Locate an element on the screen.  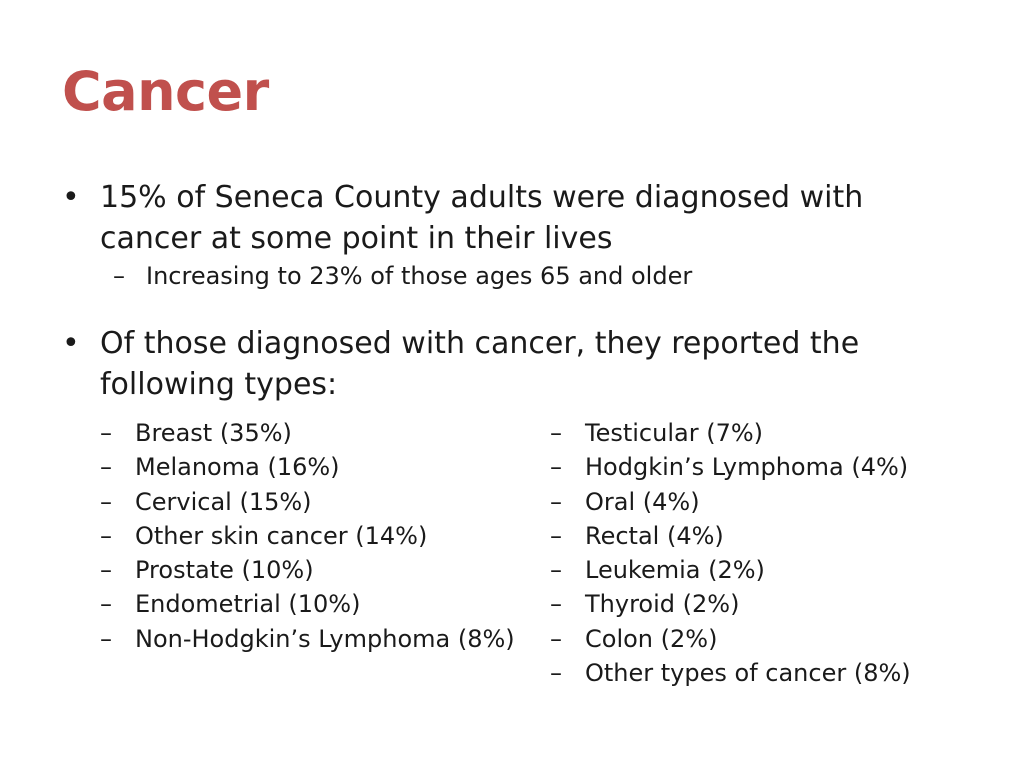
list-item: – Endometrial (10%) is located at coordinates (307, 604).